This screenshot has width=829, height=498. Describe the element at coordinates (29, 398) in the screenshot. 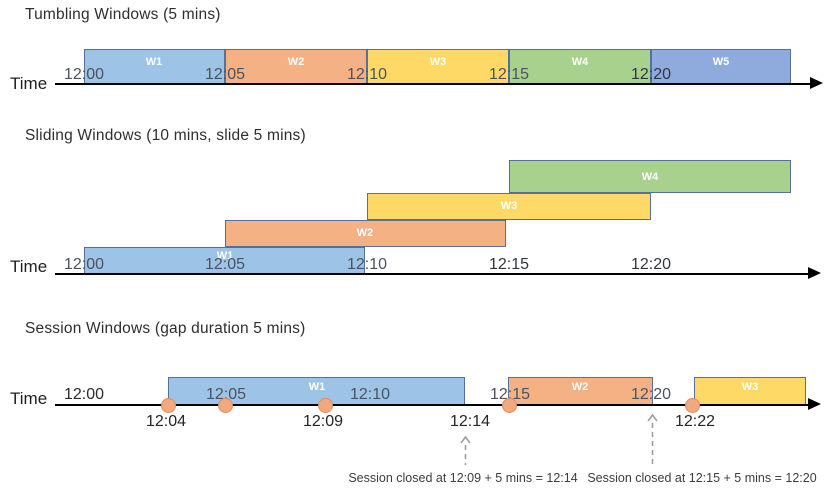

I see `session-time-label: Time` at that location.